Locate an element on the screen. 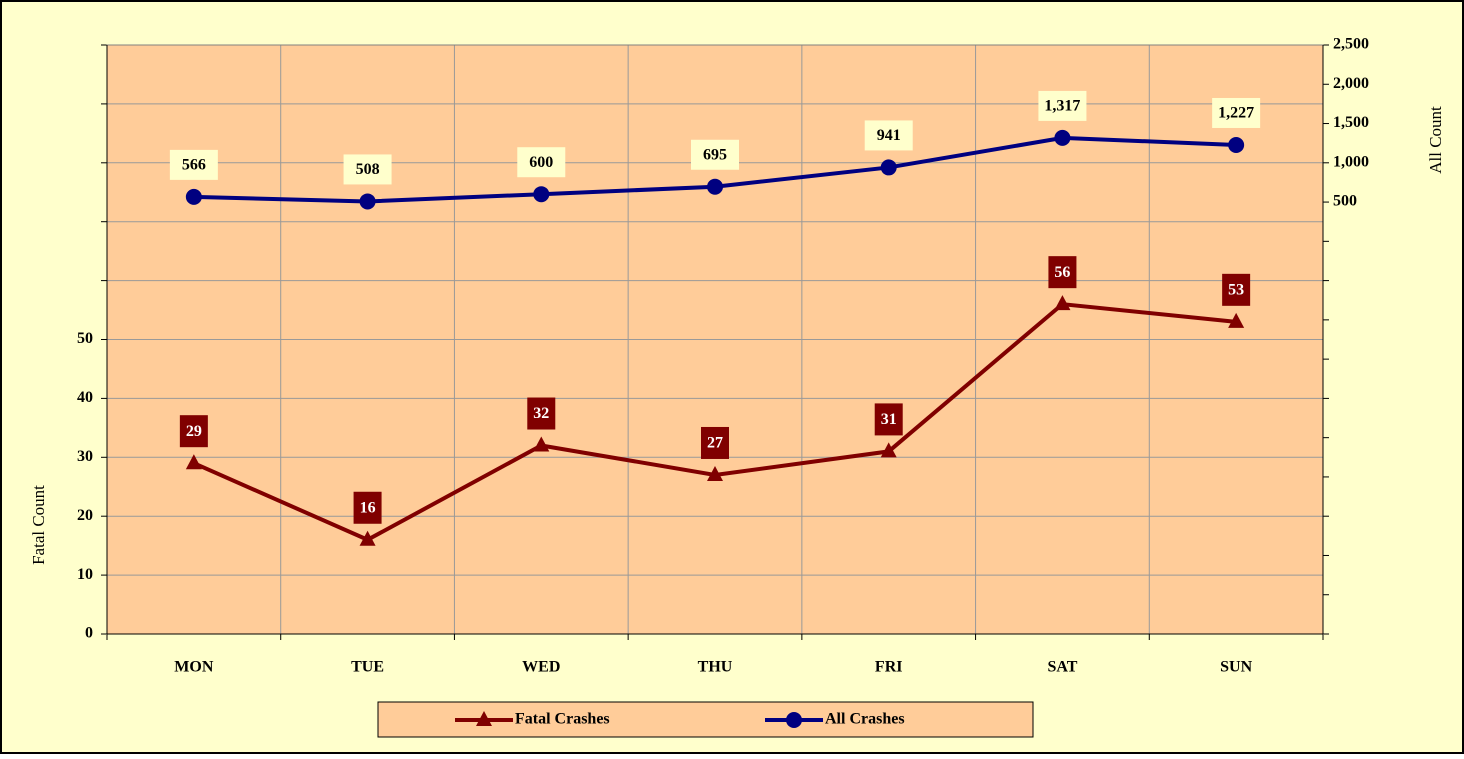 The height and width of the screenshot is (759, 1464). data-label: 941 is located at coordinates (889, 135).